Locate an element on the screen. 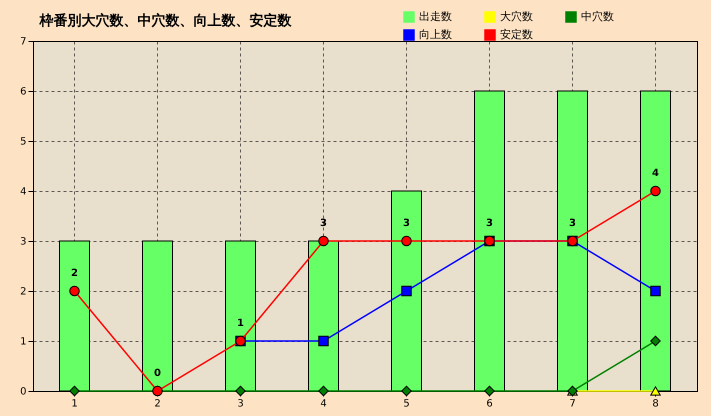 This screenshot has height=416, width=711. x-tick-label: 2 is located at coordinates (157, 404).